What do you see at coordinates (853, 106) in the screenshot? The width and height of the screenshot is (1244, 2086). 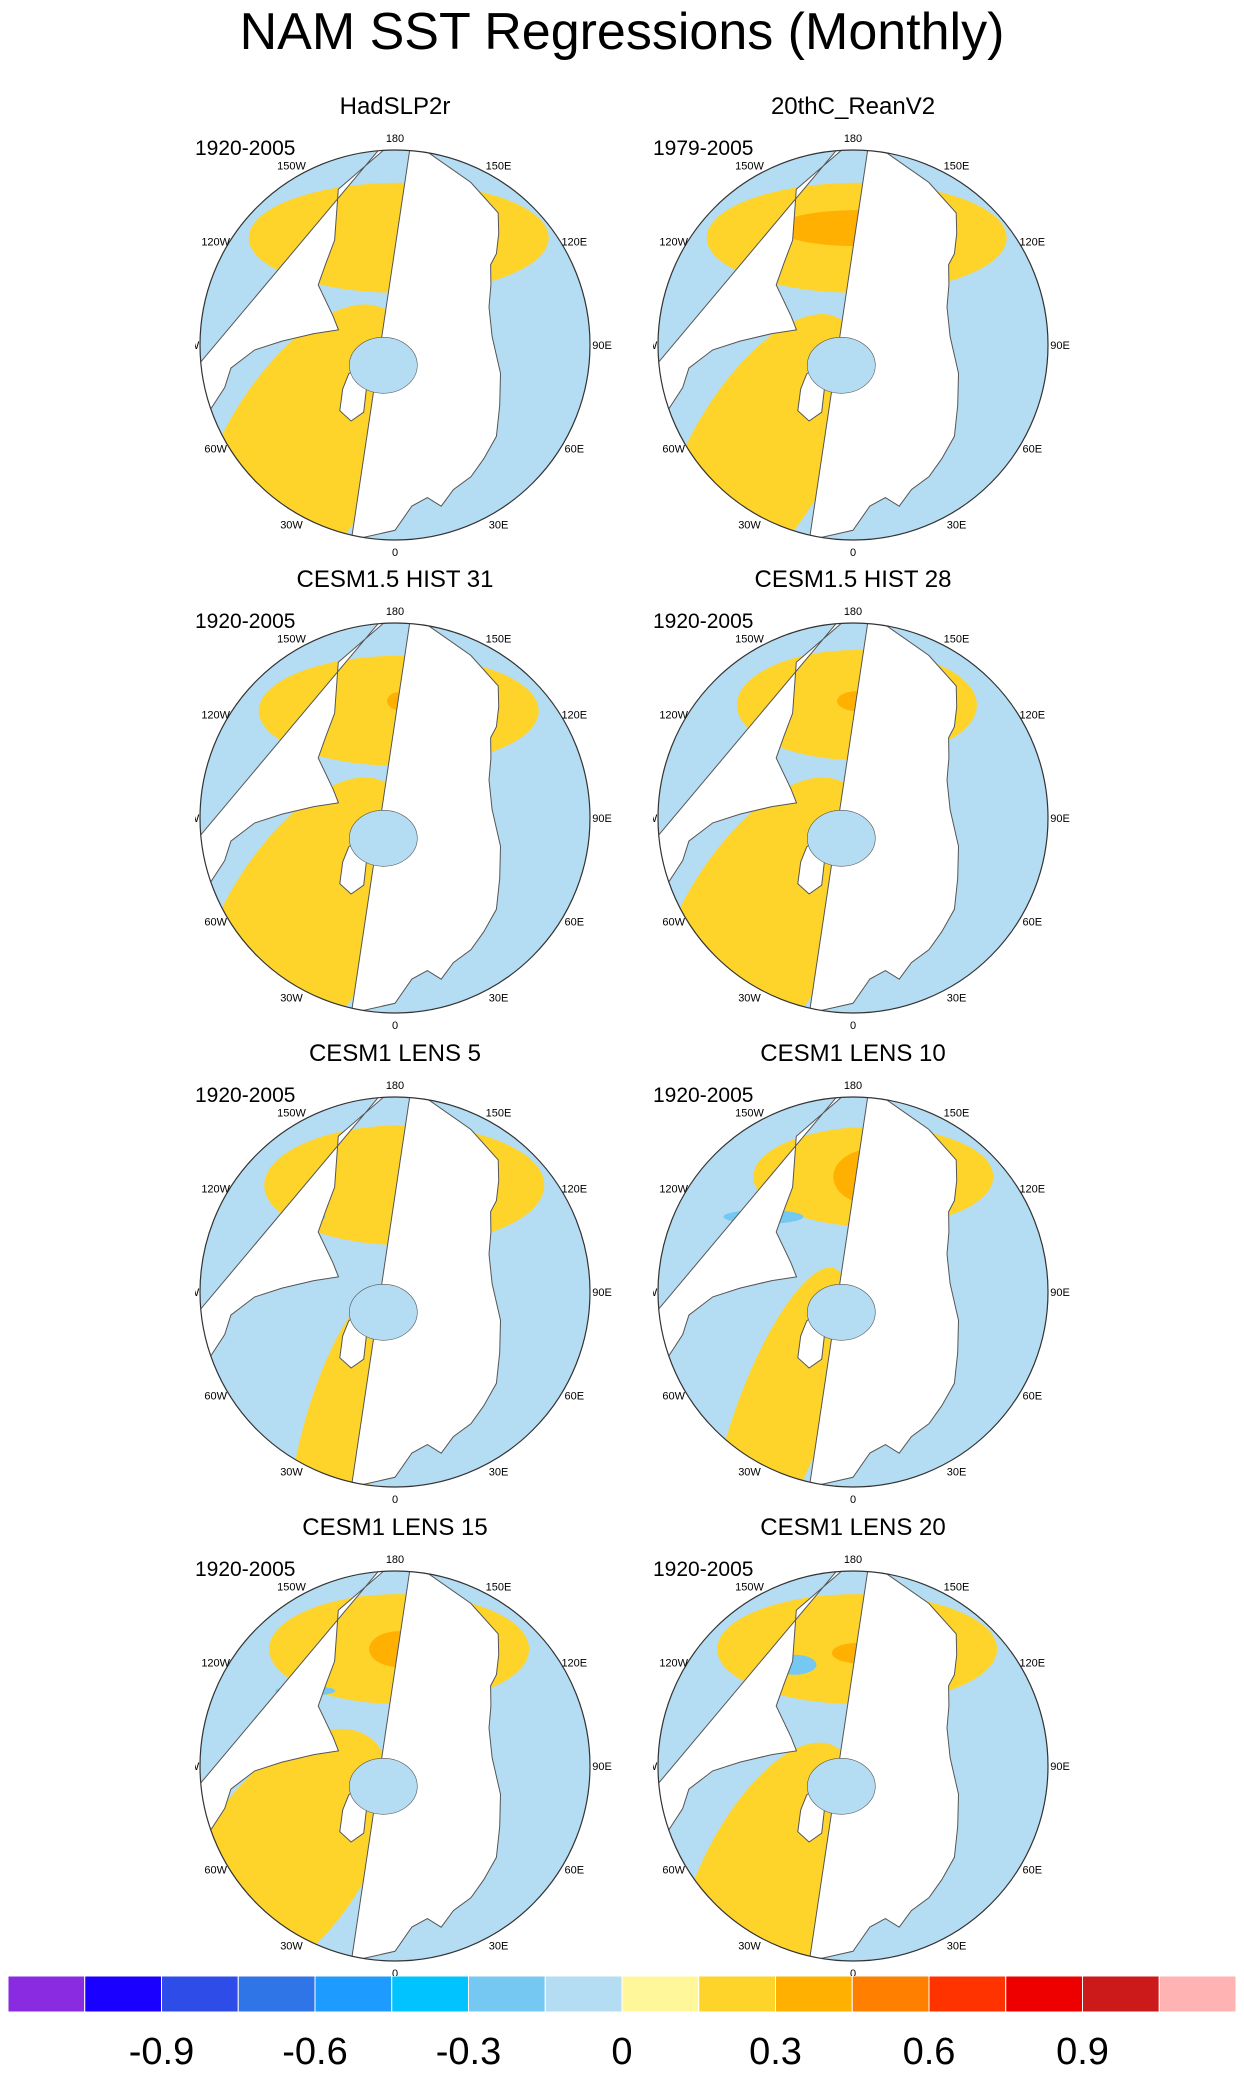 I see `panel-title: 20thC_ReanV2` at bounding box center [853, 106].